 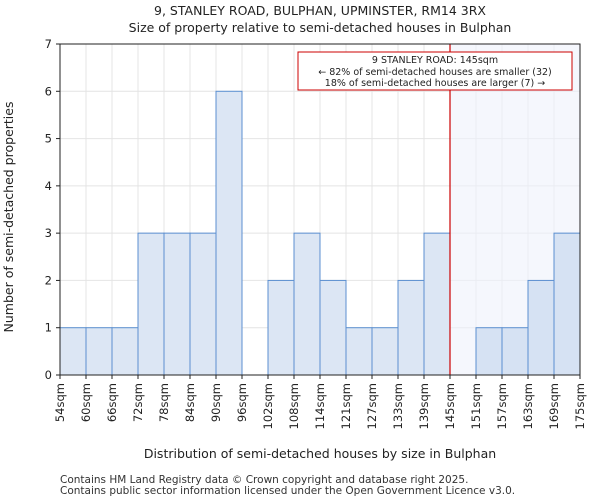 I want to click on bar-54sqm, so click(x=73, y=351).